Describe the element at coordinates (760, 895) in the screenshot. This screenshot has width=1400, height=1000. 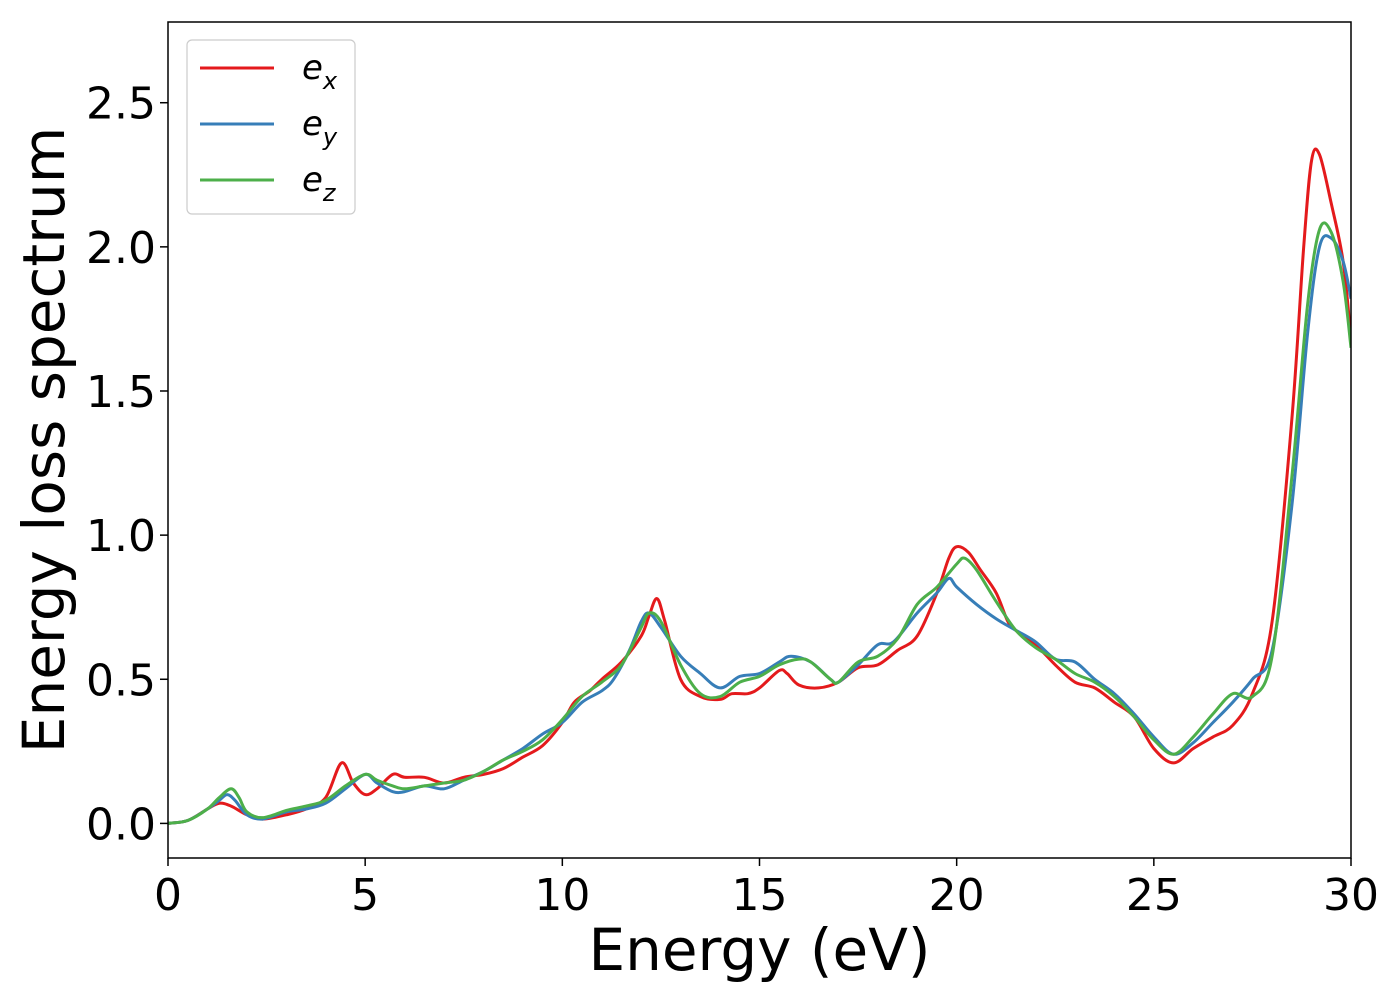
I see `x-tick-label: 15` at that location.